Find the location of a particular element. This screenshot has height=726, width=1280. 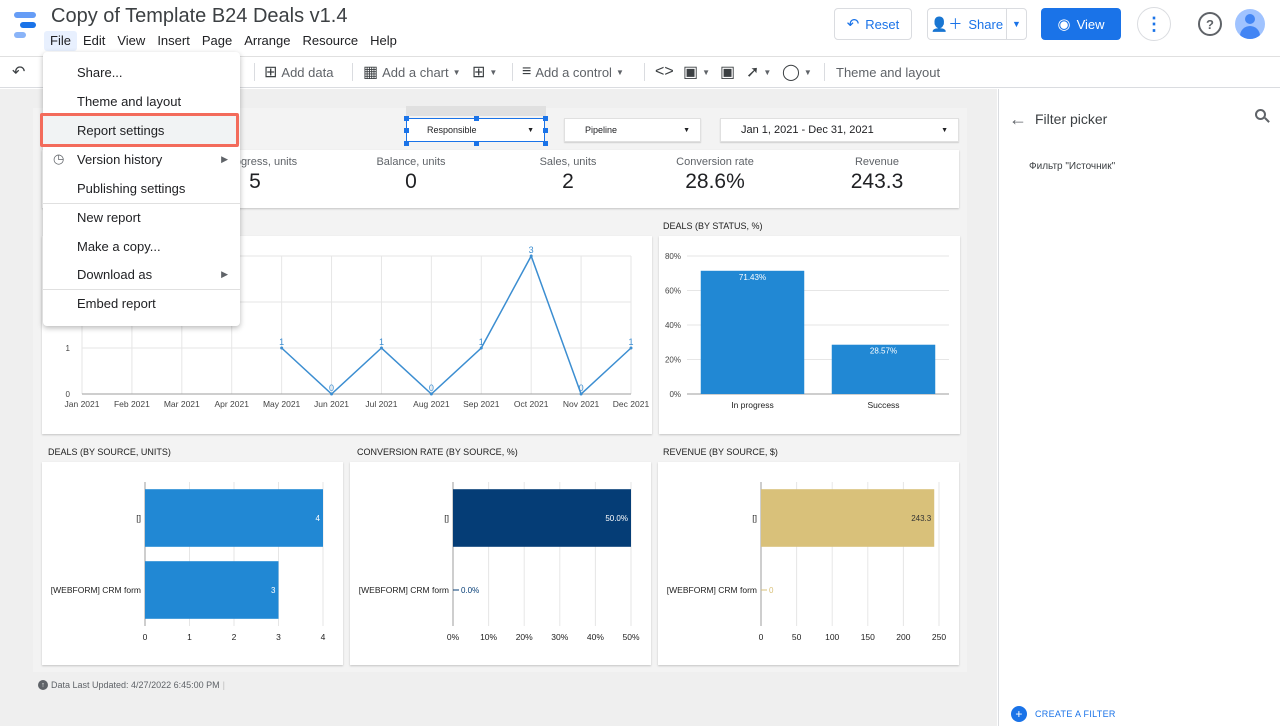

back-arrow-icon: ← is located at coordinates (1018, 119).